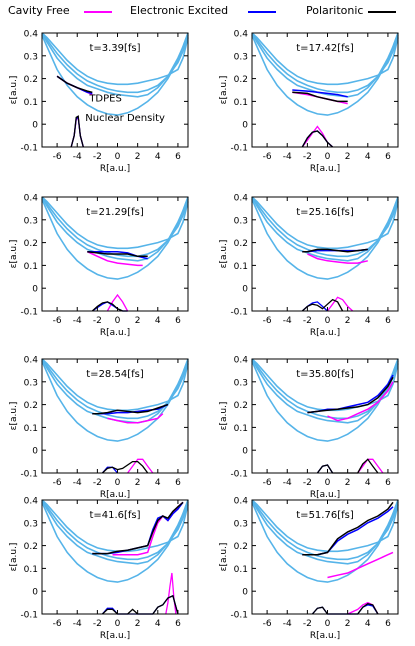 This screenshot has width=415, height=646. Describe the element at coordinates (125, 118) in the screenshot. I see `annotation-nuclear-density: Nuclear Density` at that location.